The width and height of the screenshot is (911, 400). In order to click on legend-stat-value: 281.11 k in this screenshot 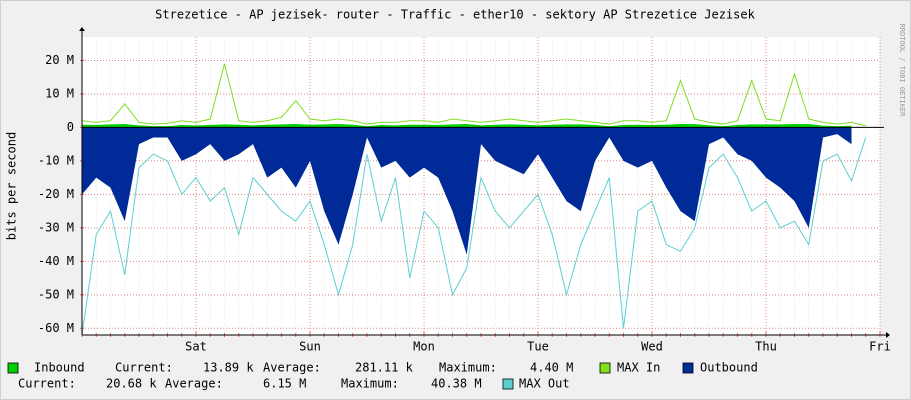, I will do `click(384, 368)`.